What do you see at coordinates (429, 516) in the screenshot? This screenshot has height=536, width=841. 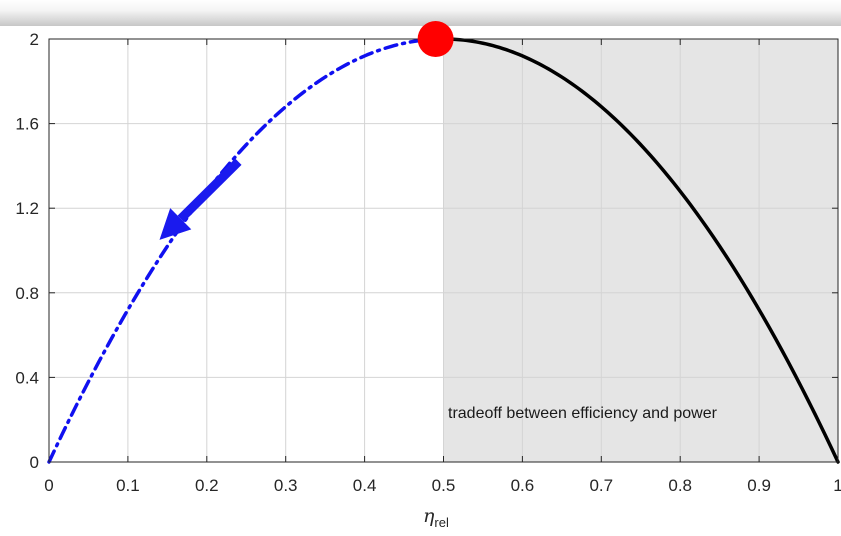 I see `x-axis-label-symbol: η` at bounding box center [429, 516].